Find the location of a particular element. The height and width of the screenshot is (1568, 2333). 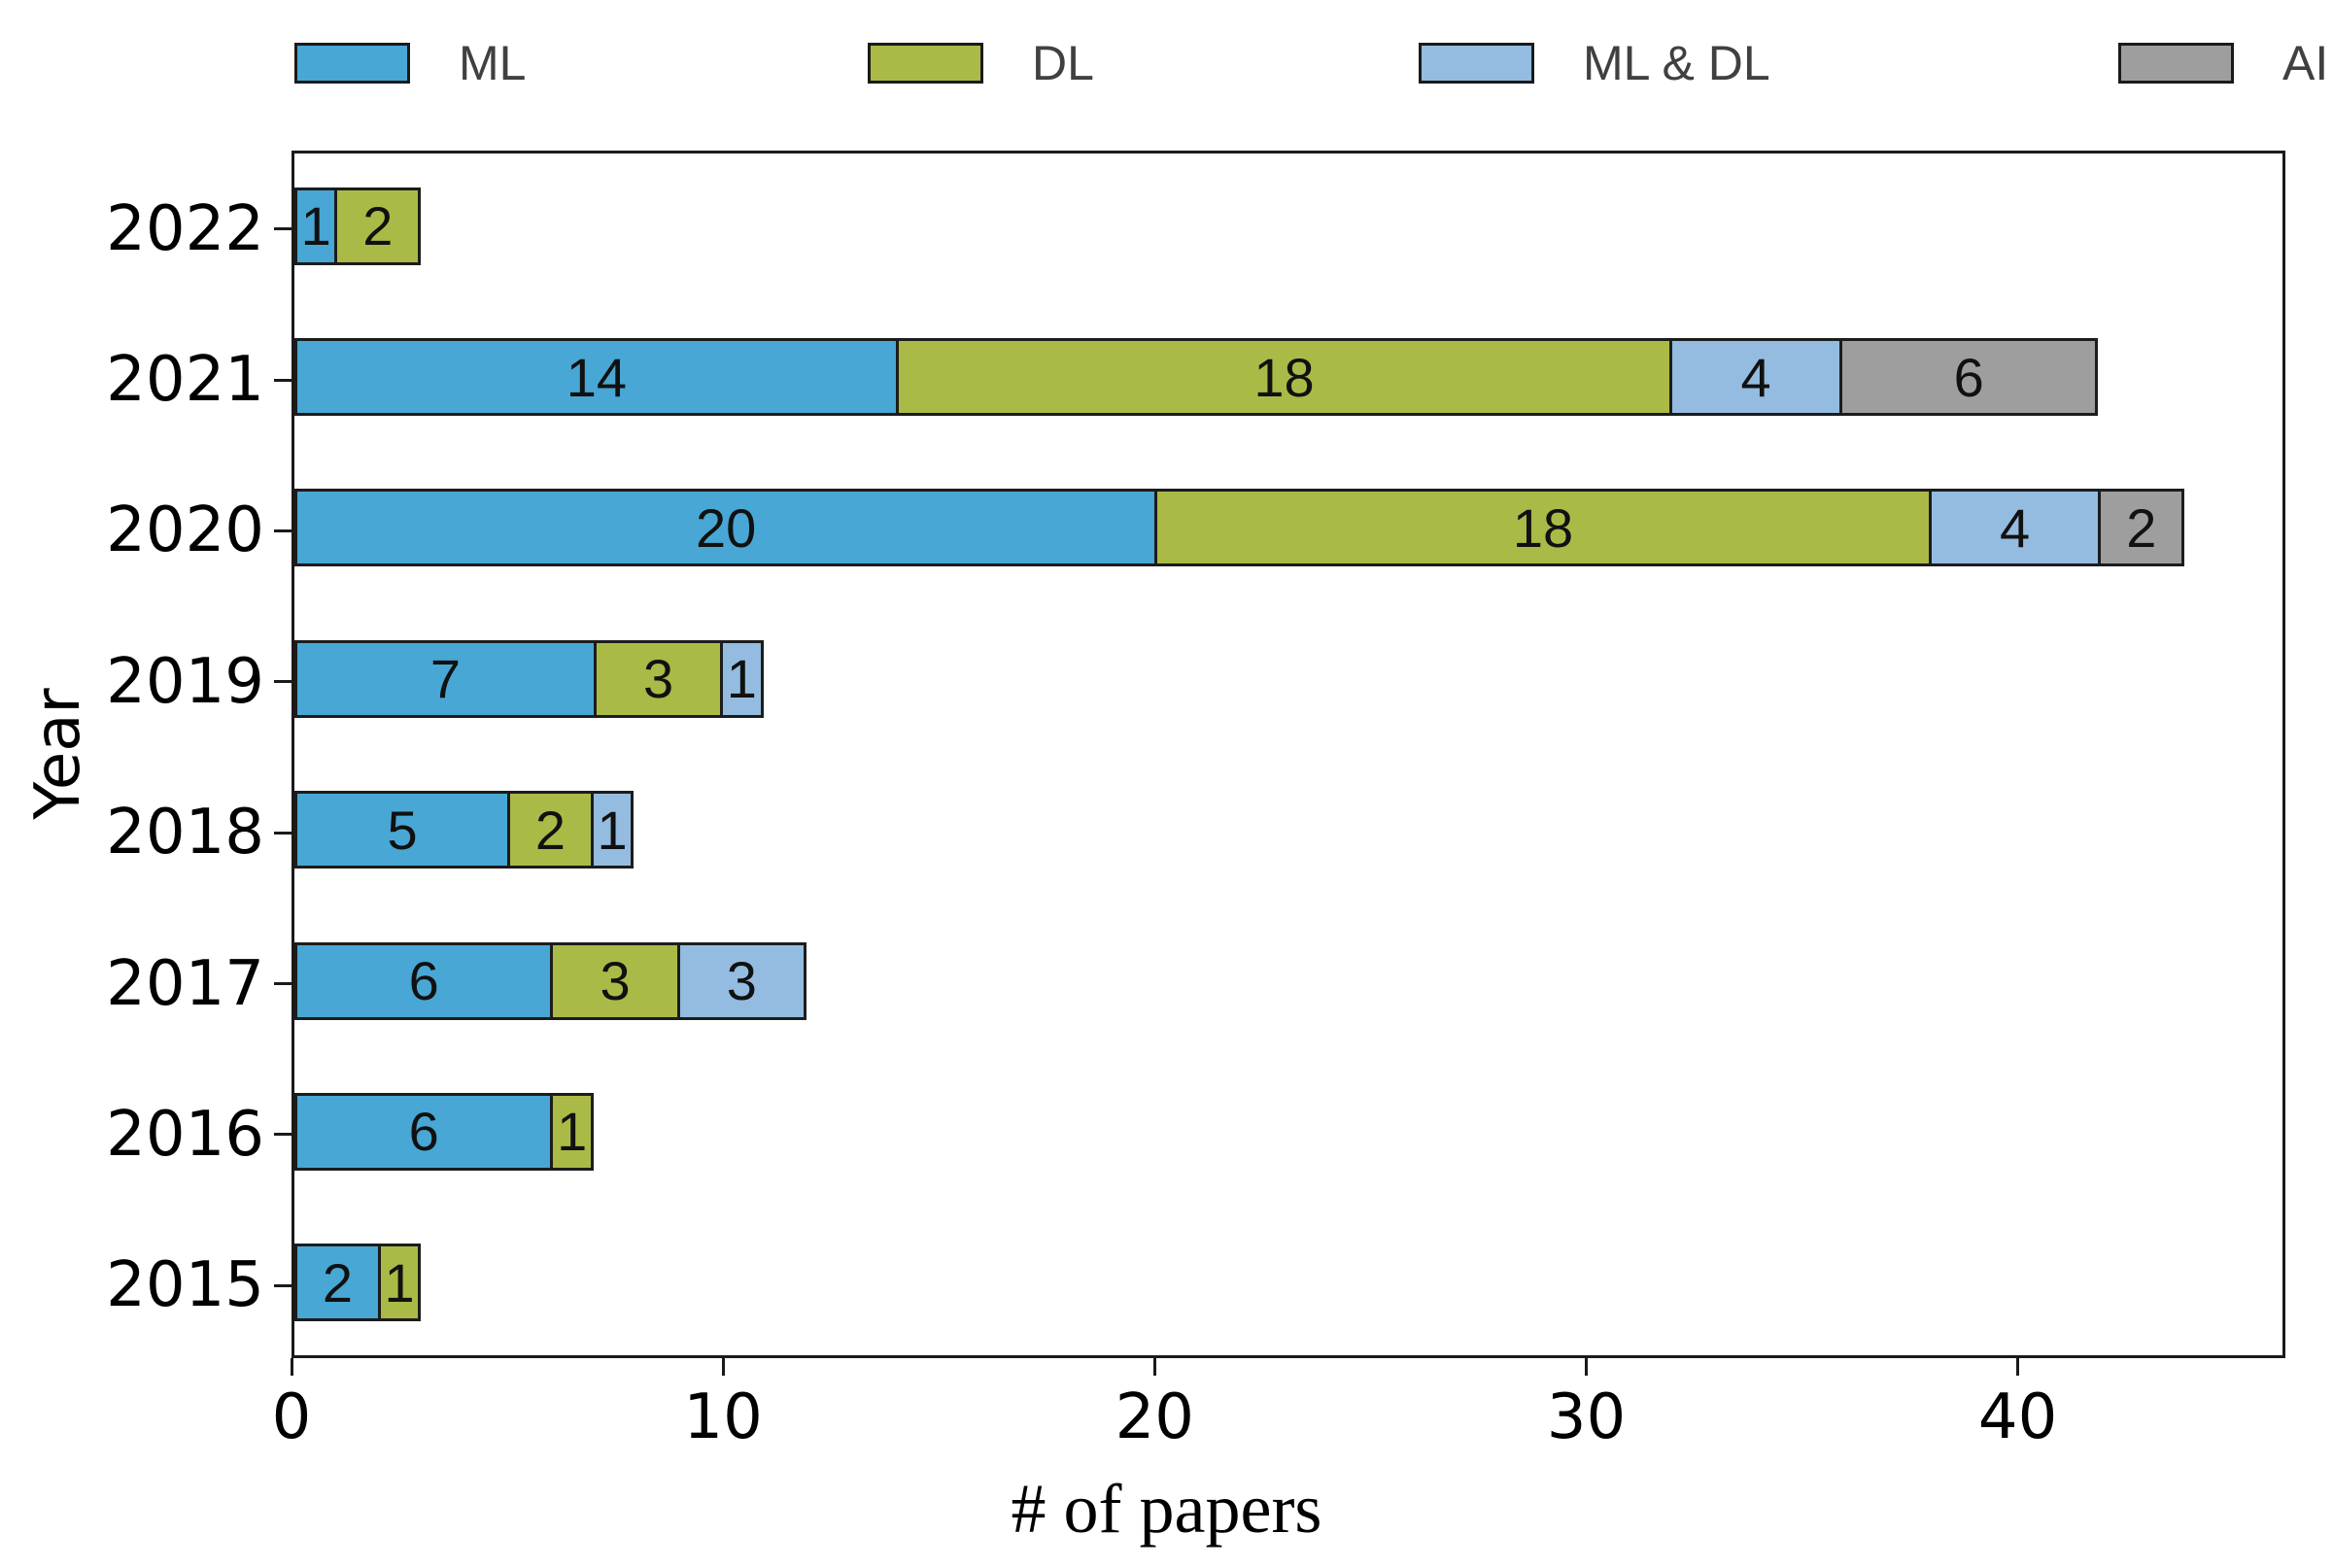

bar-value-label: 5 is located at coordinates (402, 830).